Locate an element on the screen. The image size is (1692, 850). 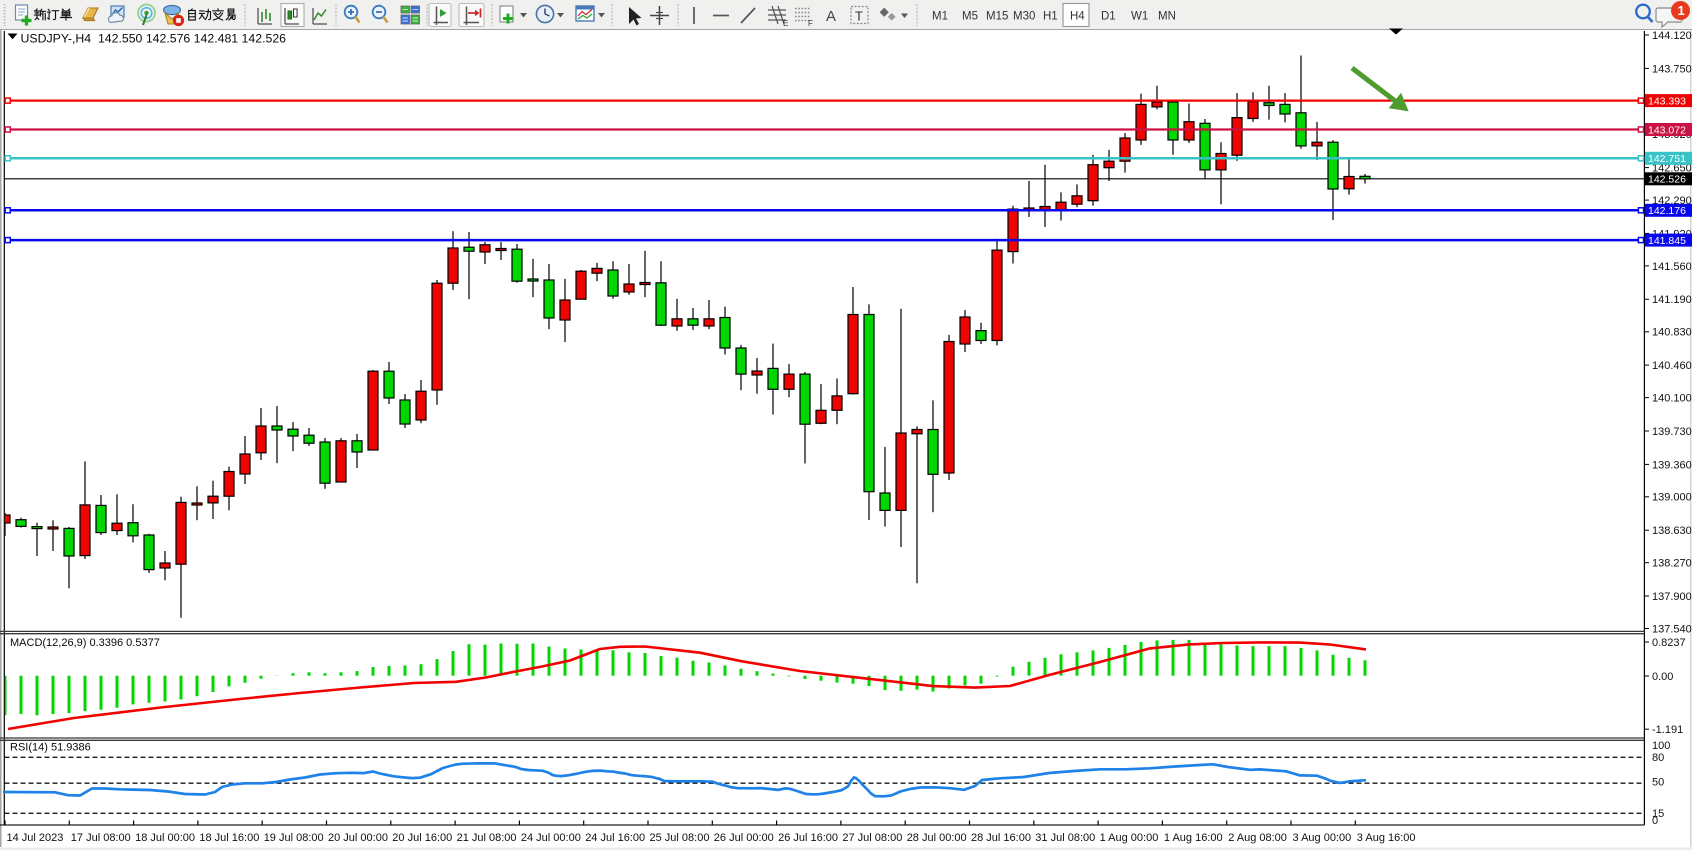
svg-text: 137.900 is located at coordinates (1672, 597).